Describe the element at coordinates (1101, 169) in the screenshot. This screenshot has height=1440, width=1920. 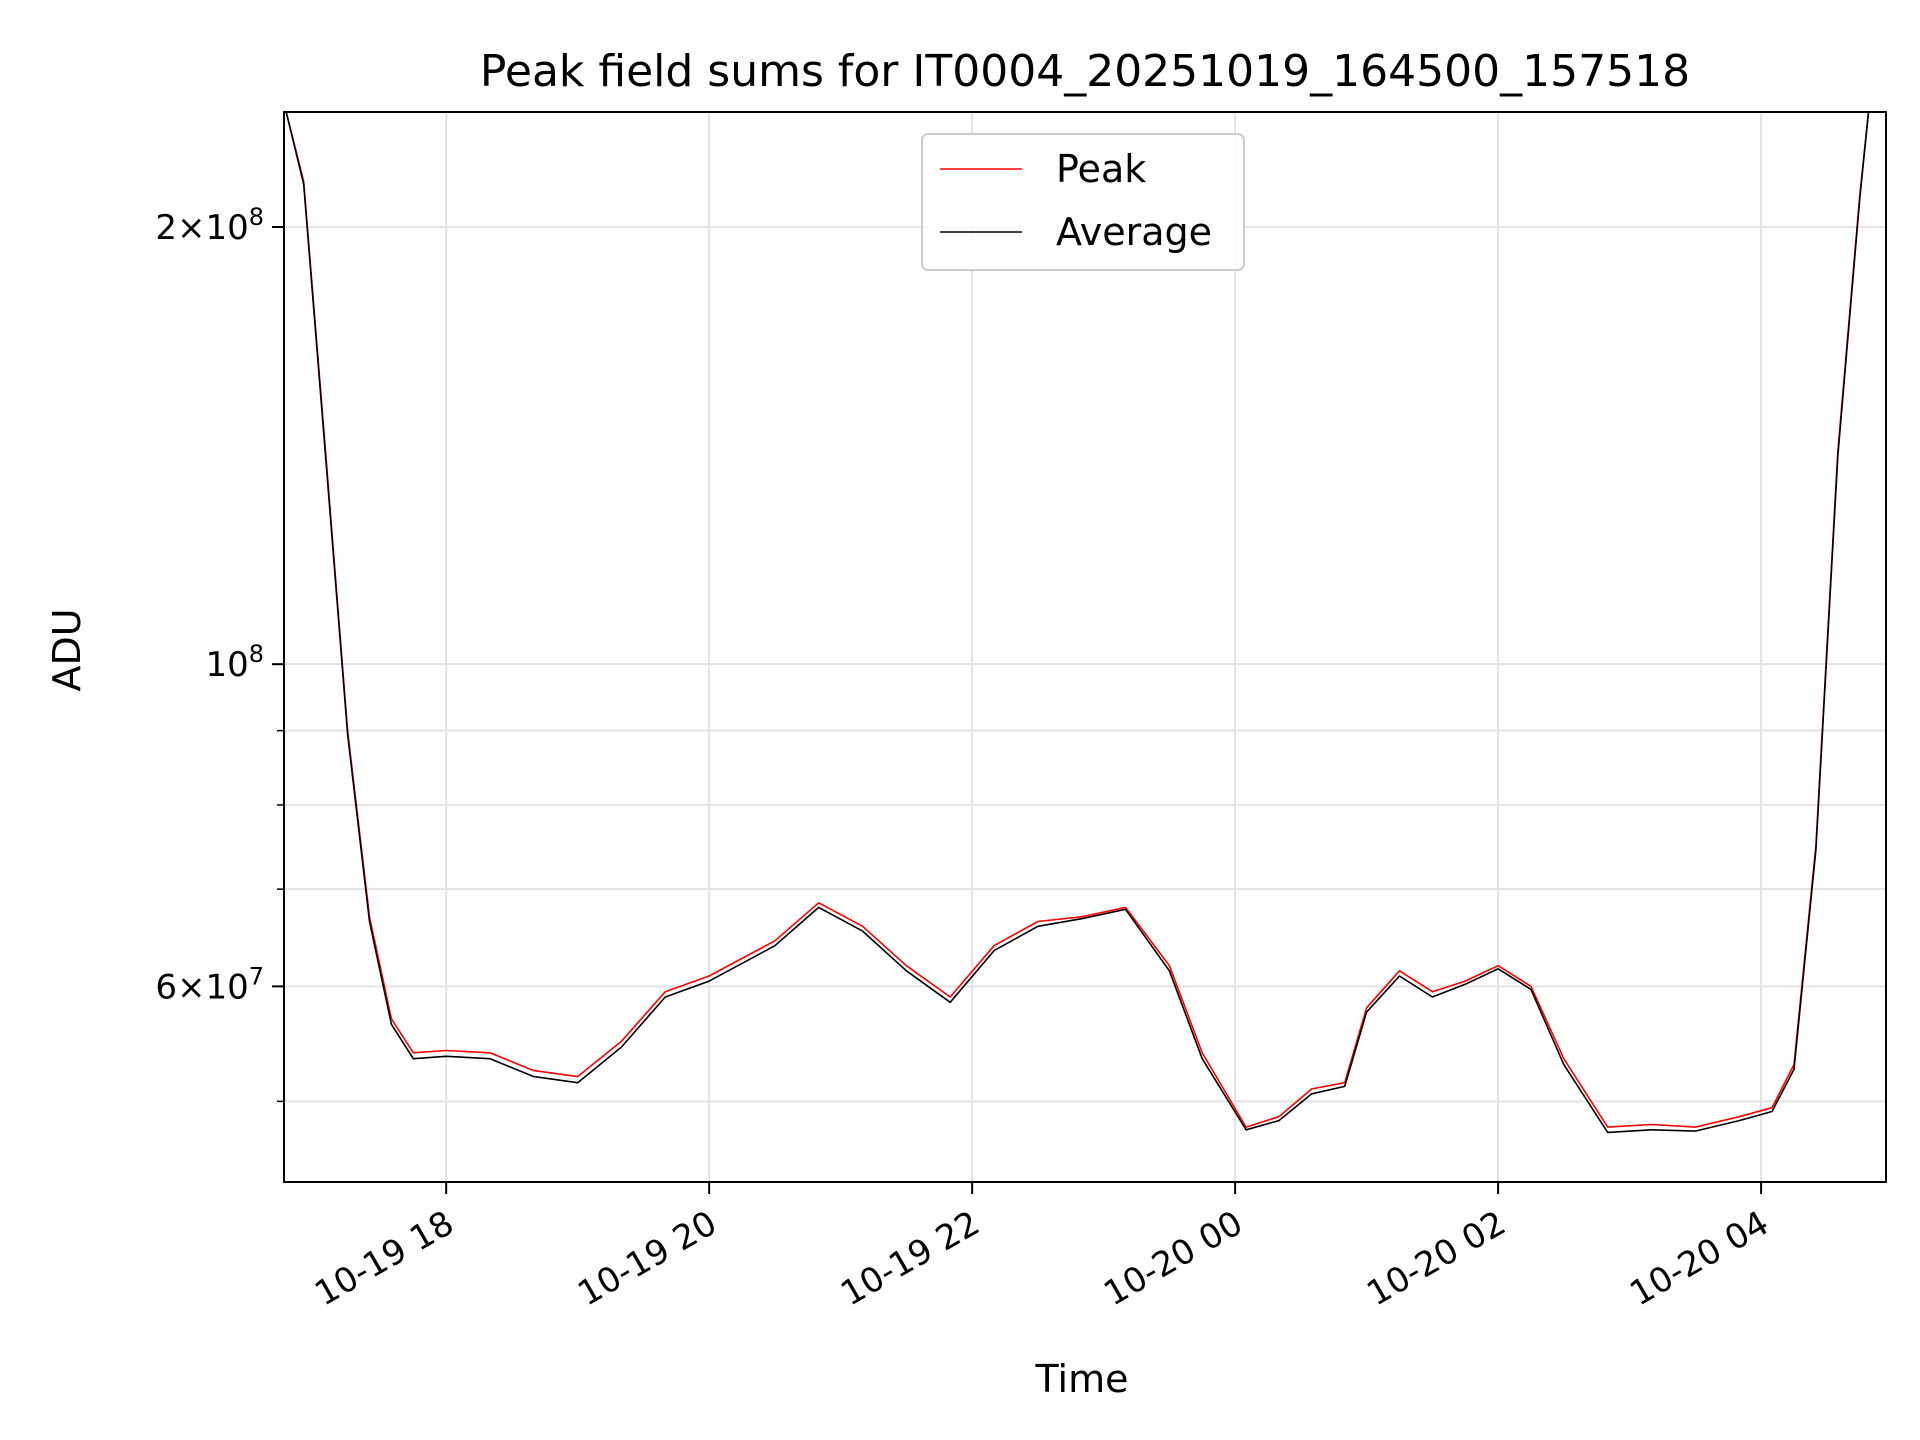
I see `legend-peak-label: Peak` at that location.